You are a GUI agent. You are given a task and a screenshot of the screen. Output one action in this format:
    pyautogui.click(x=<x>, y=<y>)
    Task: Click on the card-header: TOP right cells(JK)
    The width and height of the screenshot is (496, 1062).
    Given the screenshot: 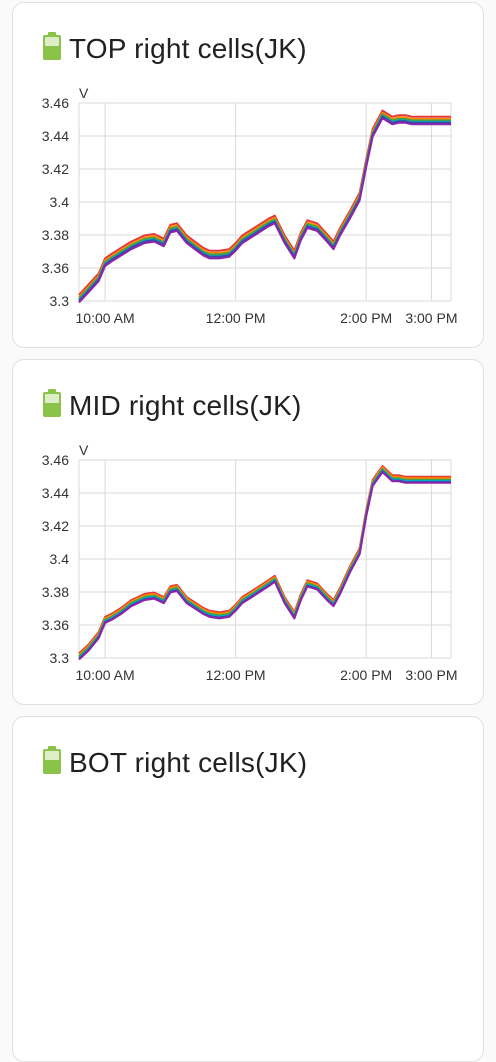 What is the action you would take?
    pyautogui.click(x=174, y=48)
    